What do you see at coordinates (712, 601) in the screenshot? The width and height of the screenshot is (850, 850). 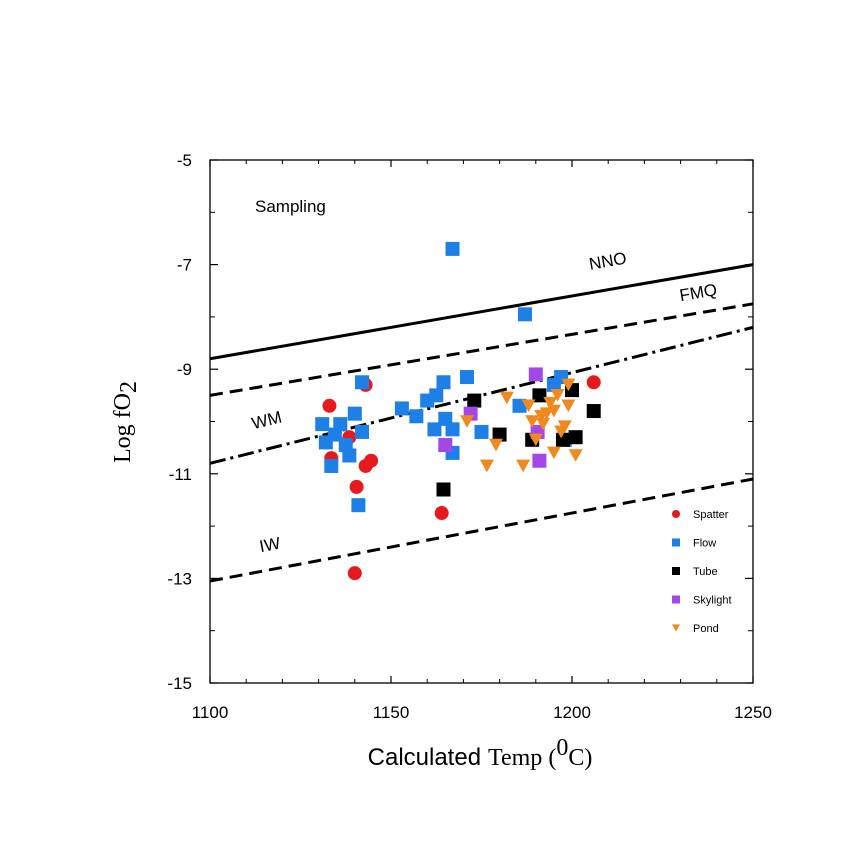 I see `legend-label-skylight: Skylight` at bounding box center [712, 601].